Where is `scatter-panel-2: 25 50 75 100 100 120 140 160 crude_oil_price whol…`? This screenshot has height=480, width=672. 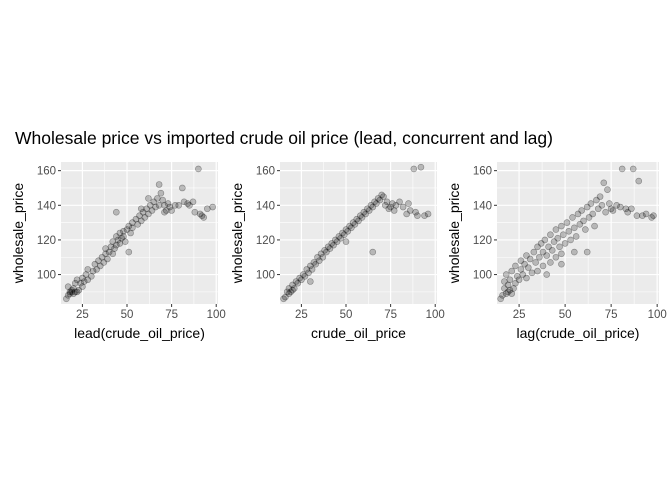 scatter-panel-2: 25 50 75 100 100 120 140 160 crude_oil_price whol… is located at coordinates (337, 251).